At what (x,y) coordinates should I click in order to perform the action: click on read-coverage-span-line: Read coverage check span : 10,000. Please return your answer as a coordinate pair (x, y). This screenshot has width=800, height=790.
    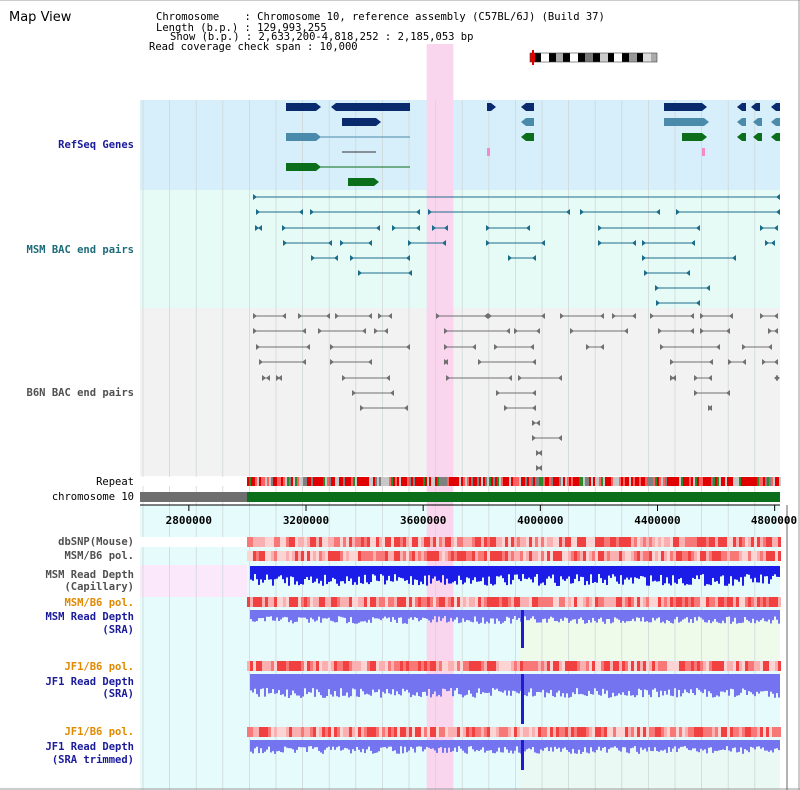
    Looking at the image, I should click on (253, 47).